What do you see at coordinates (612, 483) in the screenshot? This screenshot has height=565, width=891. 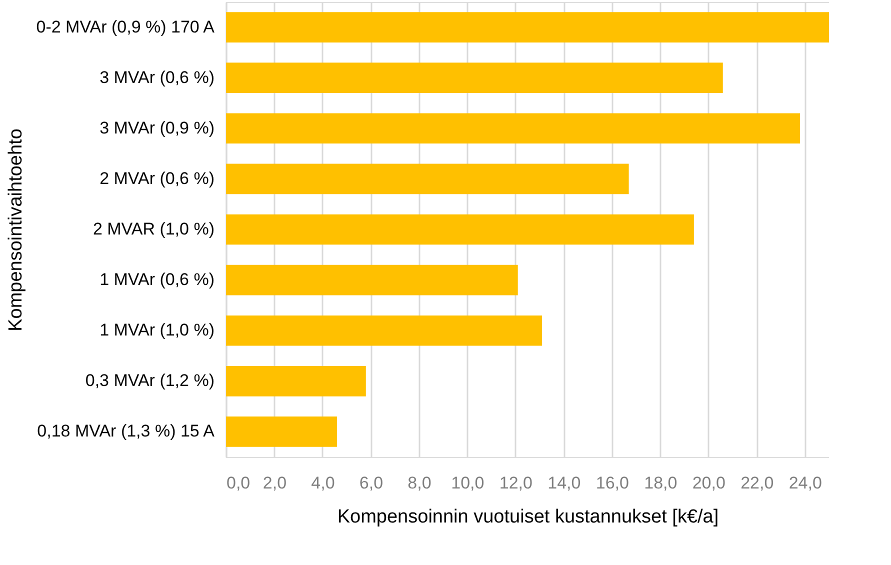 I see `x-tick-label: 16,0` at bounding box center [612, 483].